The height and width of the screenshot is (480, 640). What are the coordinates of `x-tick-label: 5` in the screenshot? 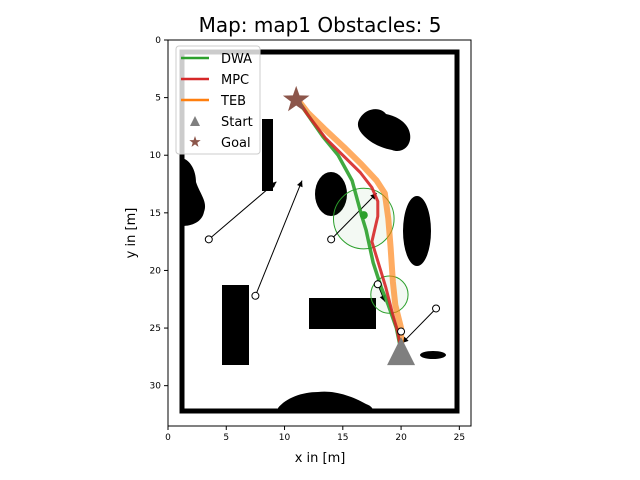 It's located at (226, 438).